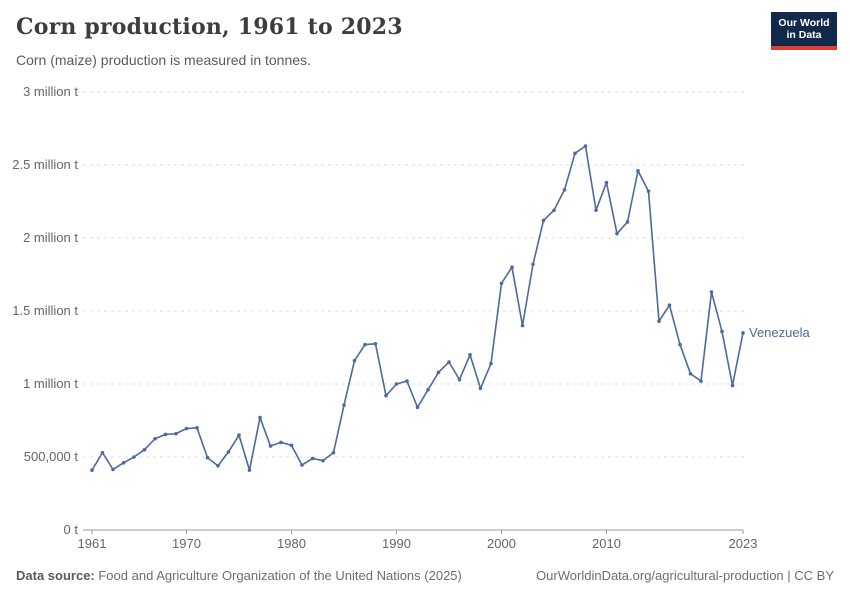 This screenshot has width=850, height=600. Describe the element at coordinates (804, 35) in the screenshot. I see `owid-logo-line2: in Data` at that location.